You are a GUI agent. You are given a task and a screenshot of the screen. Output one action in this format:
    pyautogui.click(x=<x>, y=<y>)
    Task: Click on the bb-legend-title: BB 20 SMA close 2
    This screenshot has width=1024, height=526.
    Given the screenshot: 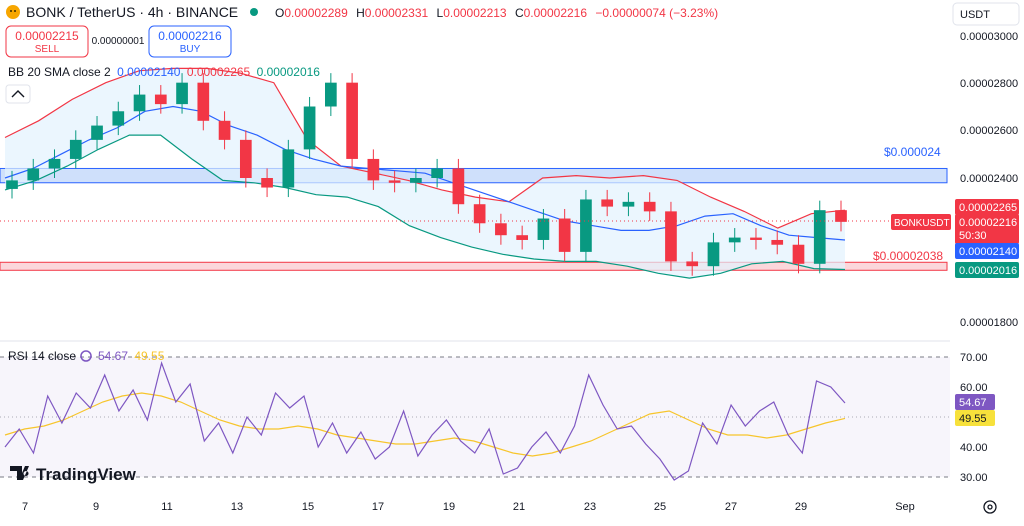 What is the action you would take?
    pyautogui.click(x=59, y=72)
    